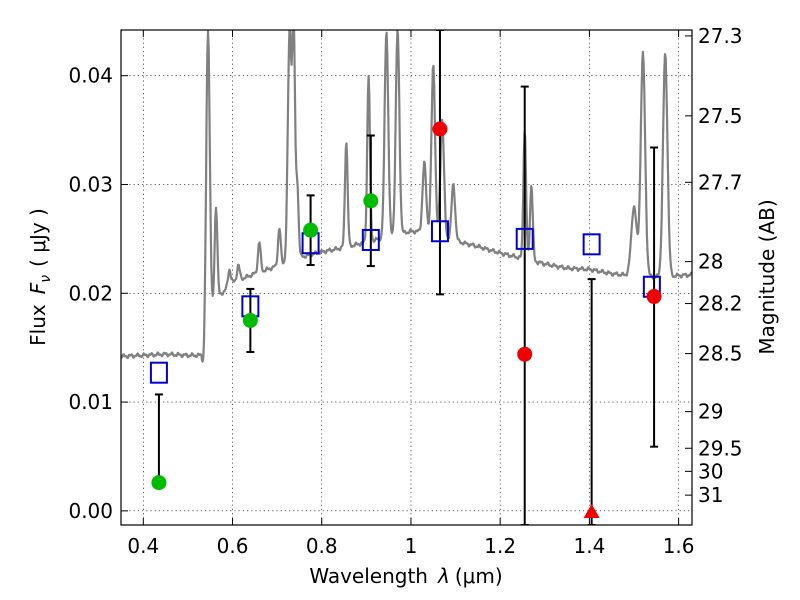 This screenshot has height=600, width=800. I want to click on x-tick-label: 1.4, so click(589, 546).